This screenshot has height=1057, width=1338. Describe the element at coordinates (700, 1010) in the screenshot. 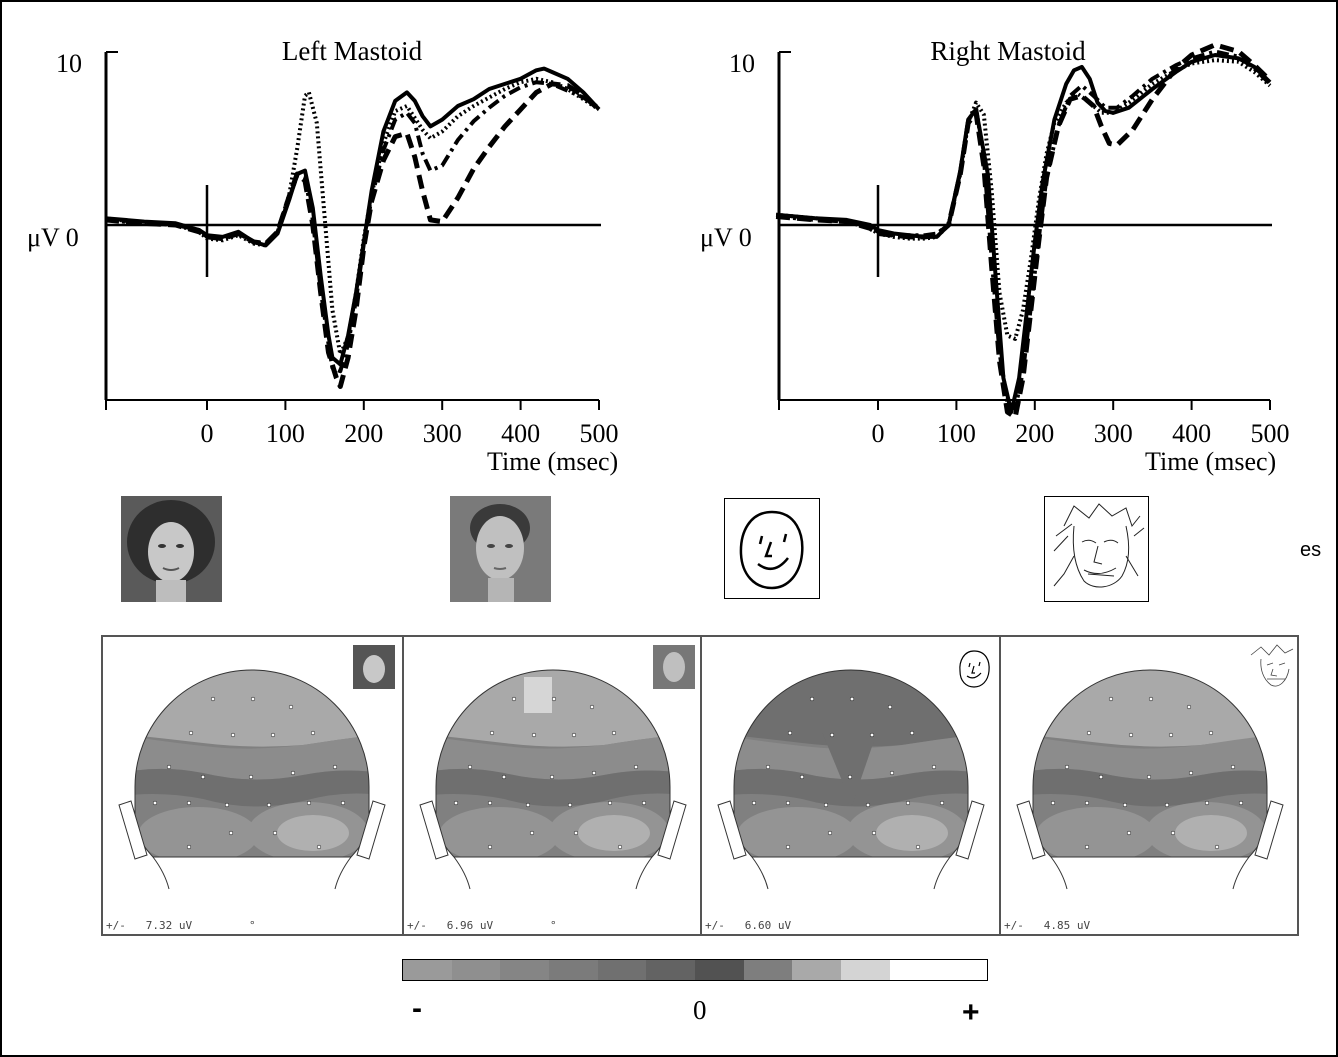

I see `colorbar-zero-label: 0` at that location.